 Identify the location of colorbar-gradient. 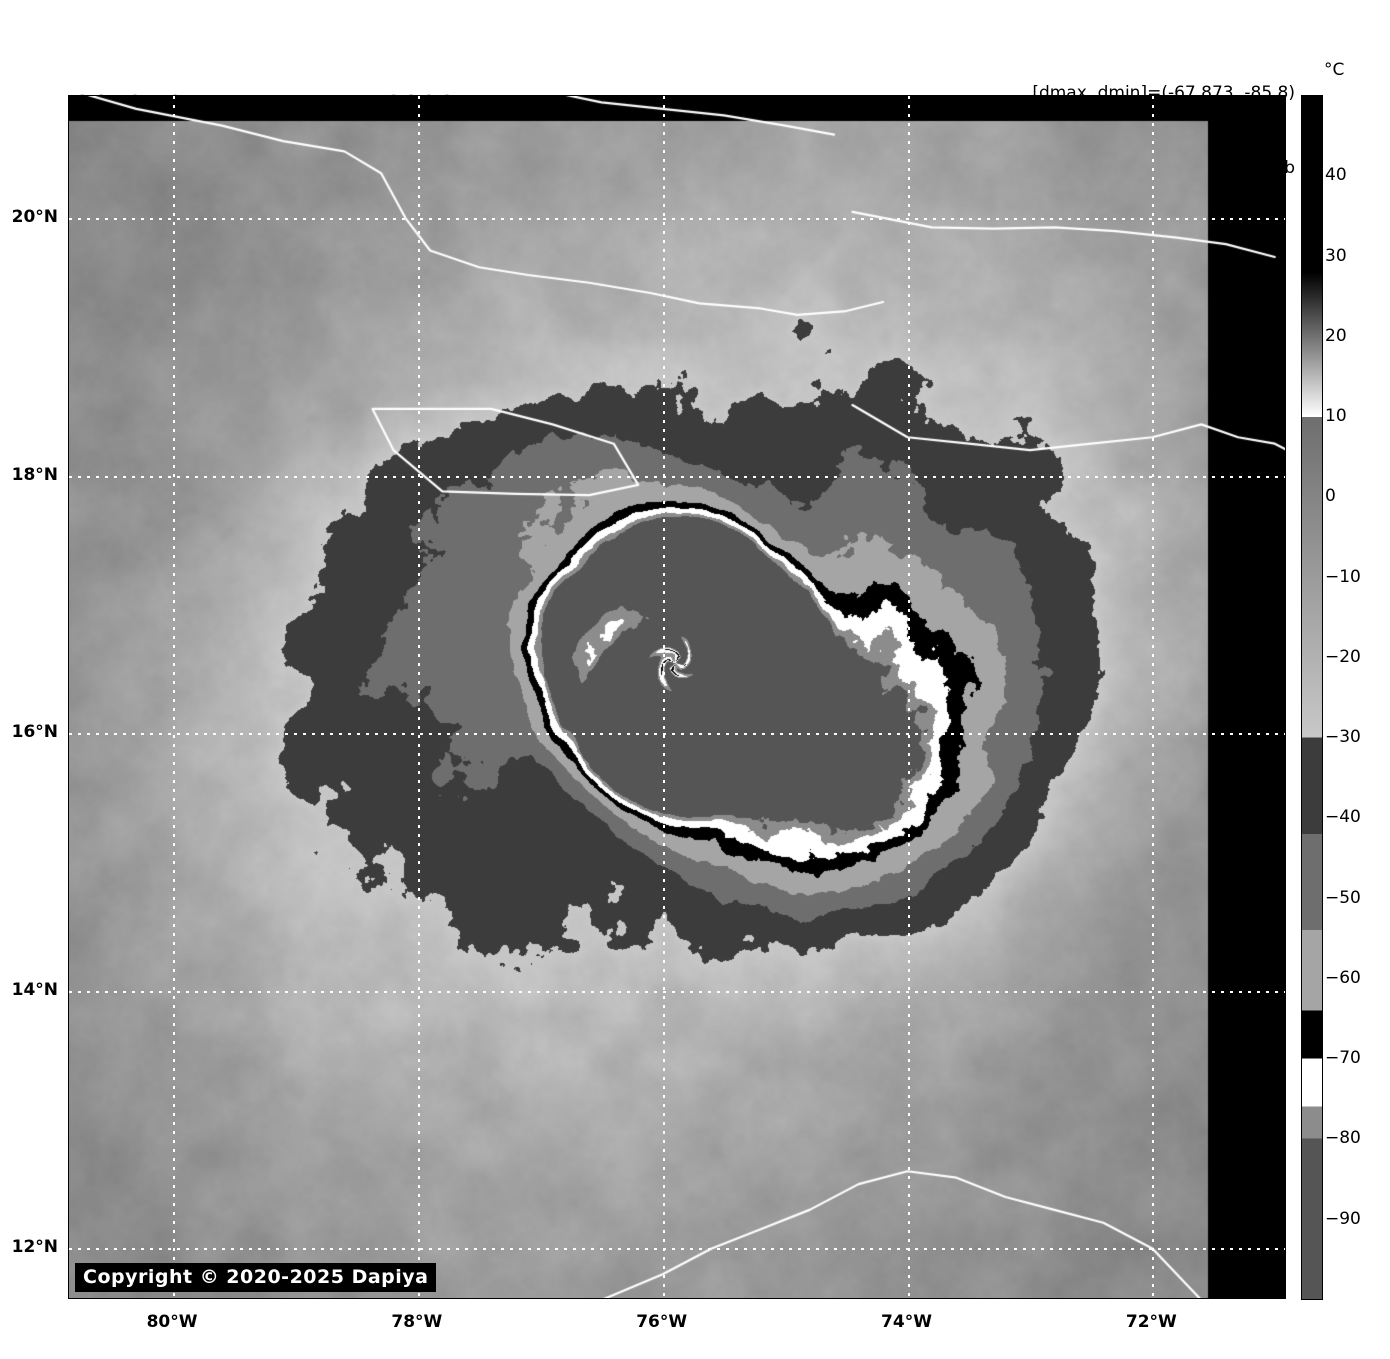
(1312, 697).